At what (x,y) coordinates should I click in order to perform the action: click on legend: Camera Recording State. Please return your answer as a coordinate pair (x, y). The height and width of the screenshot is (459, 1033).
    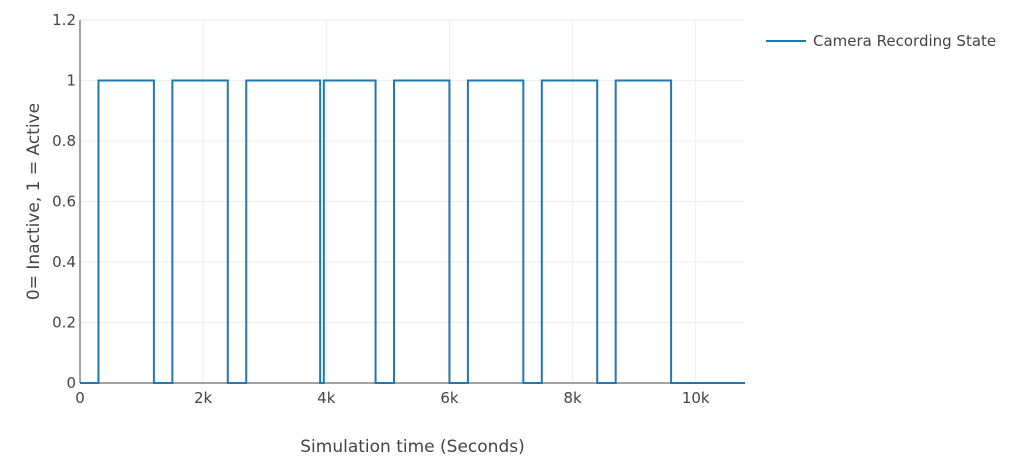
    Looking at the image, I should click on (881, 41).